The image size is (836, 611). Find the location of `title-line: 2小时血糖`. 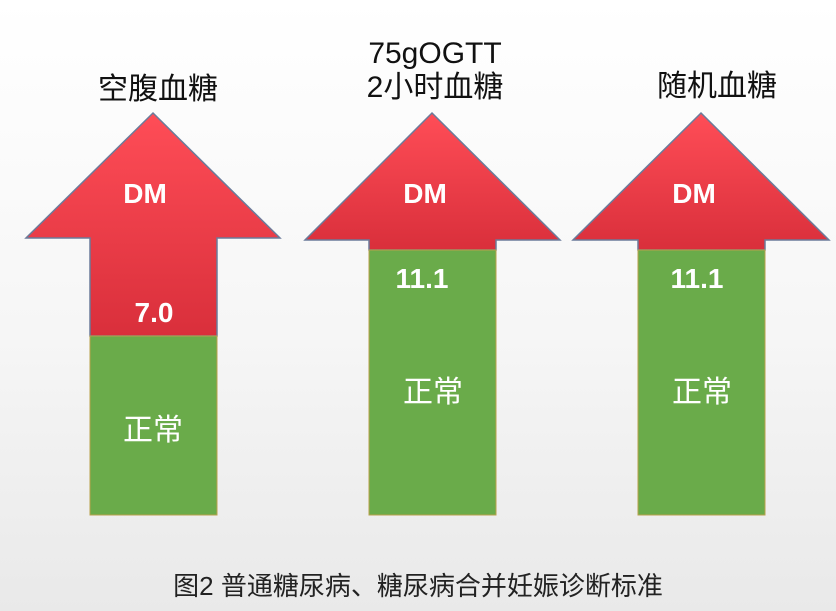

title-line: 2小时血糖 is located at coordinates (435, 87).